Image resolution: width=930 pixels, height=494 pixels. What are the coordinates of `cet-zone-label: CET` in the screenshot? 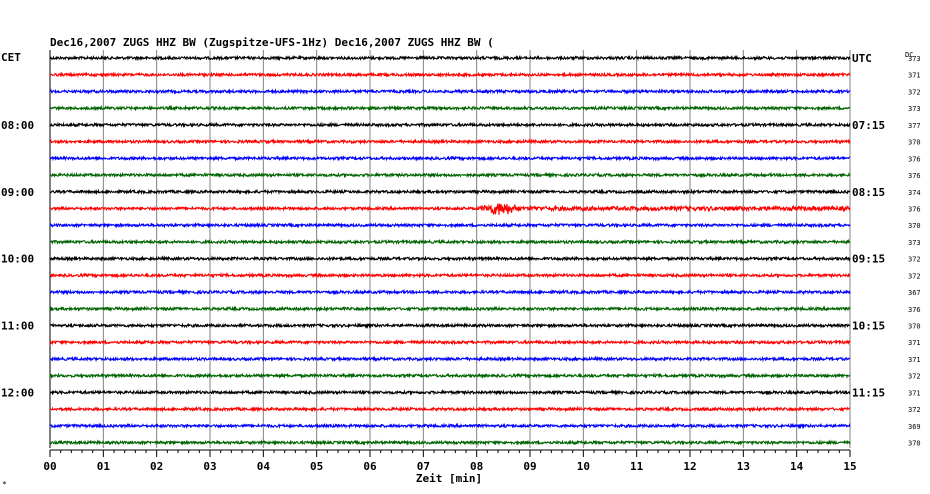 It's located at (11, 57).